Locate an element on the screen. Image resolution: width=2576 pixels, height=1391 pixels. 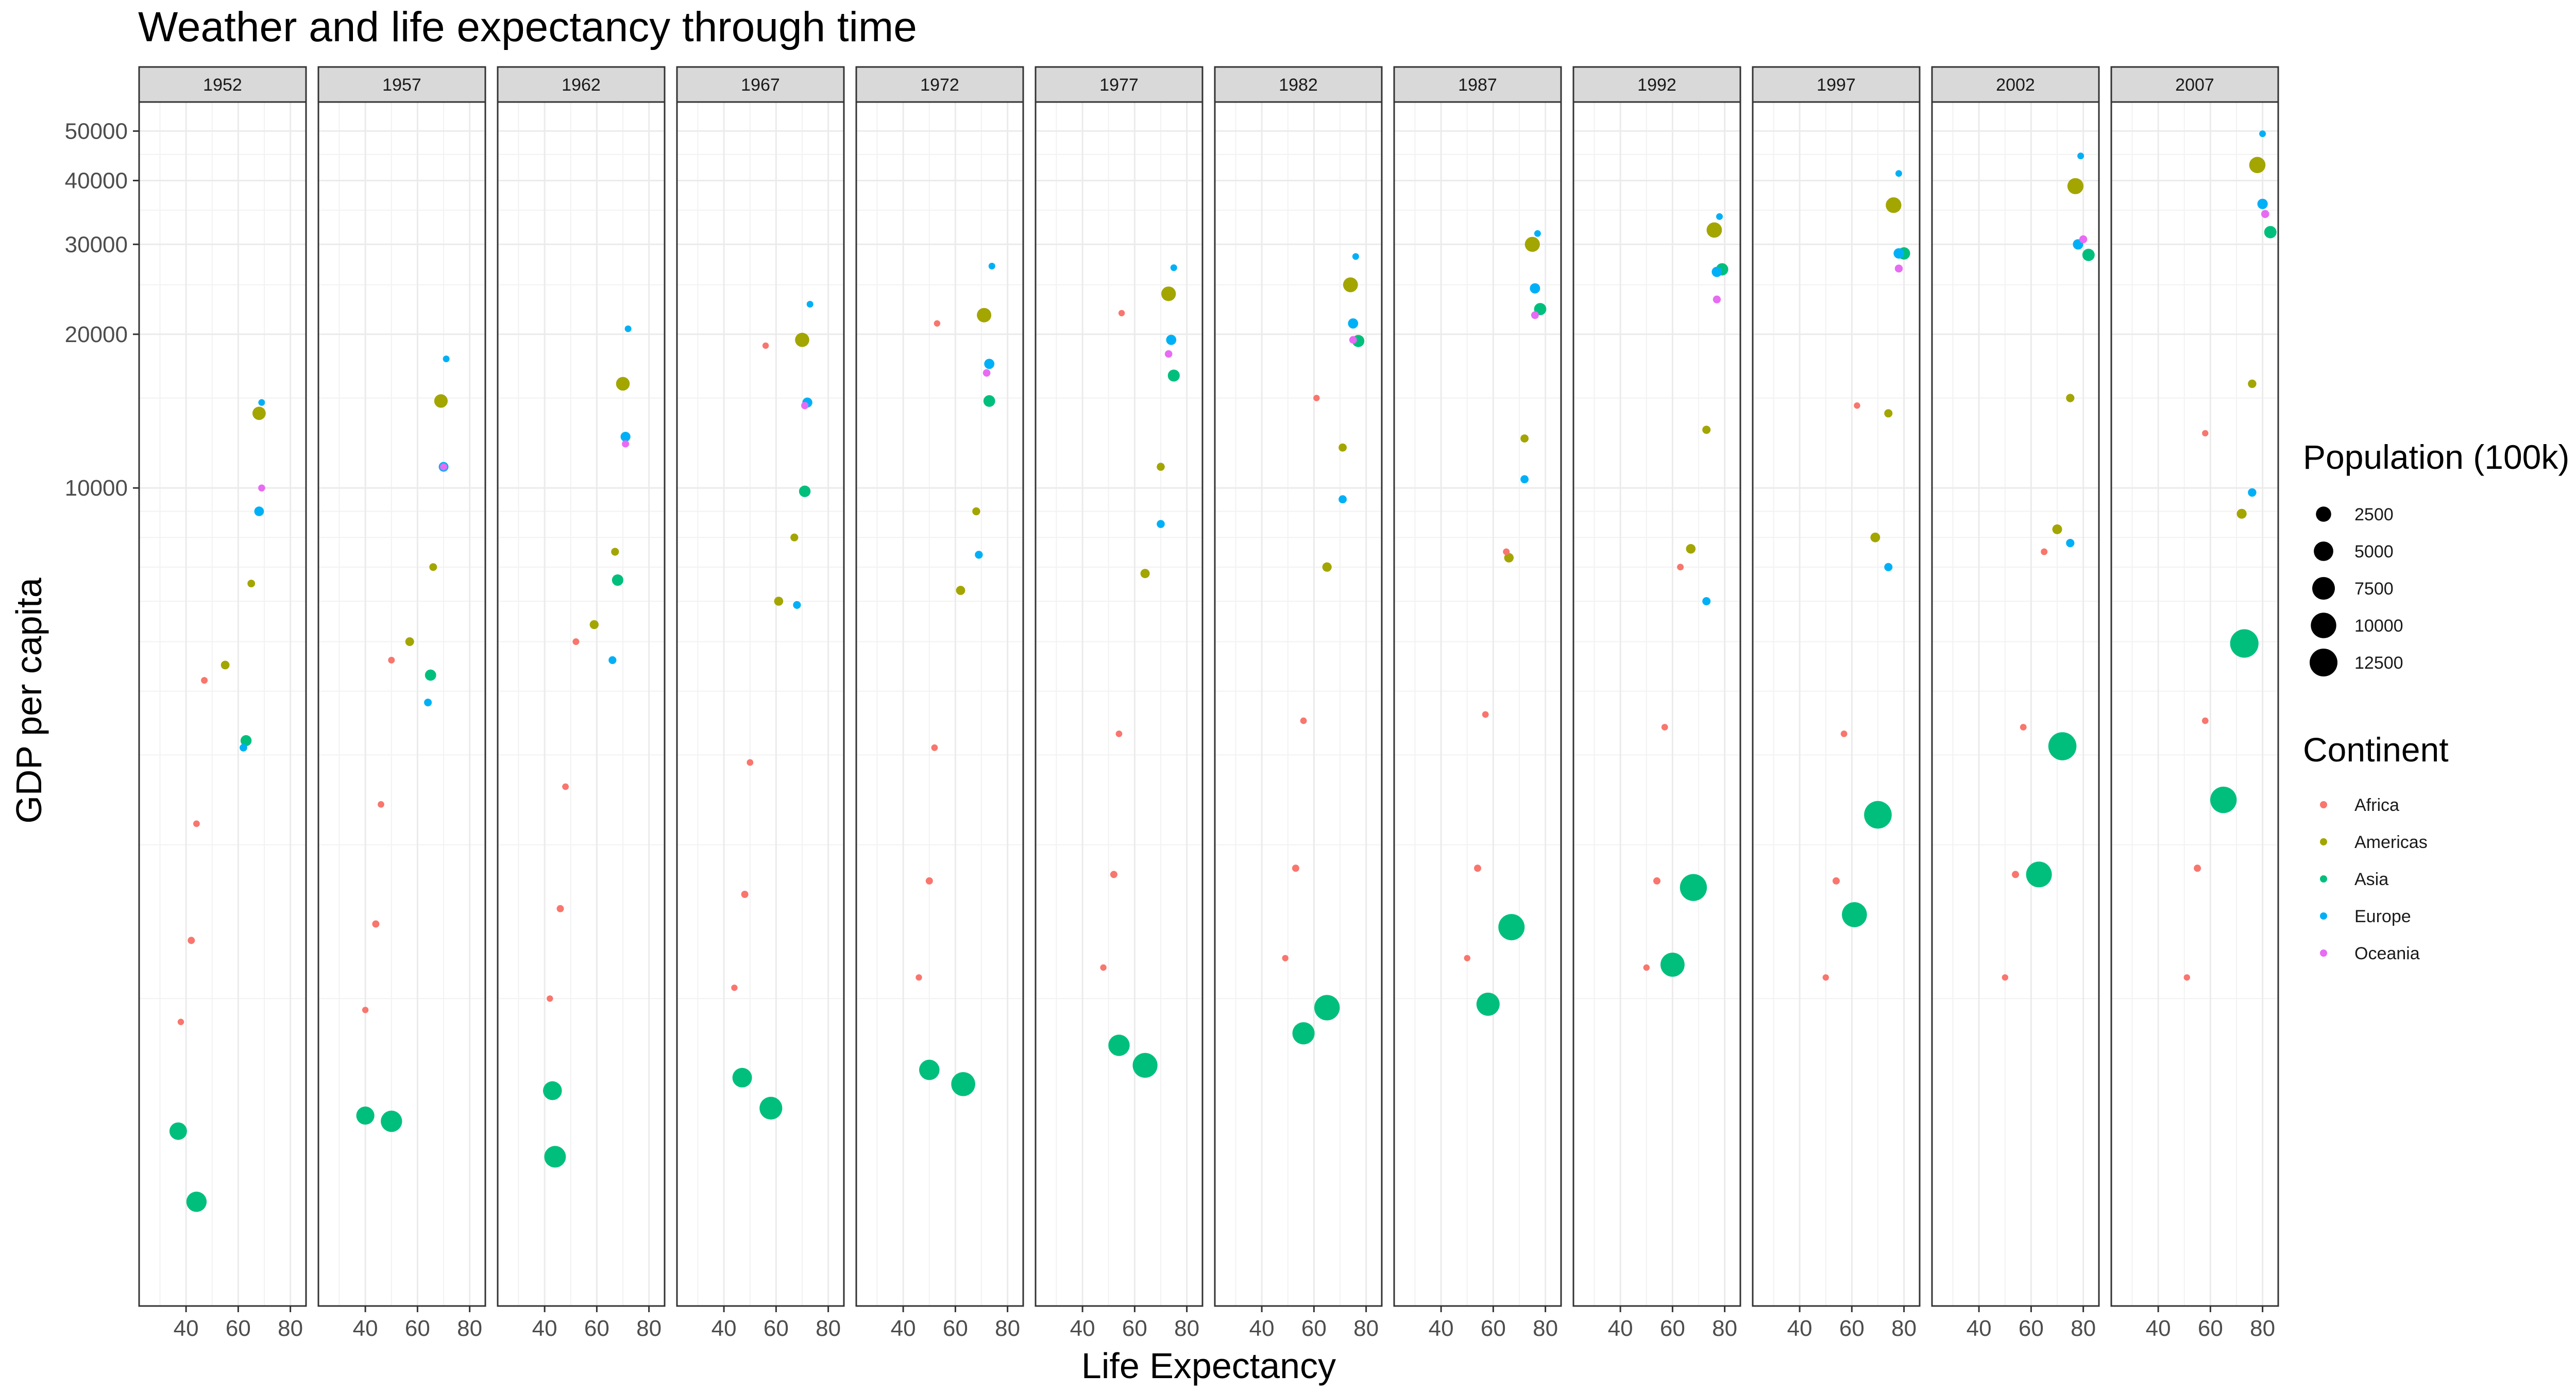
size-legend-keys: 2500 5000 7500 10000 12500 is located at coordinates (2356, 590).